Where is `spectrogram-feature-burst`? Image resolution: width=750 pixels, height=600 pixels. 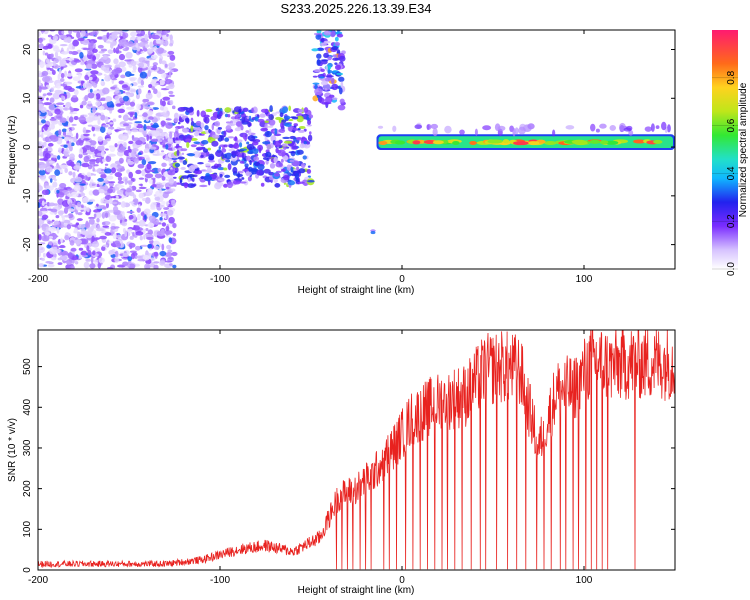
spectrogram-feature-burst is located at coordinates (328, 70).